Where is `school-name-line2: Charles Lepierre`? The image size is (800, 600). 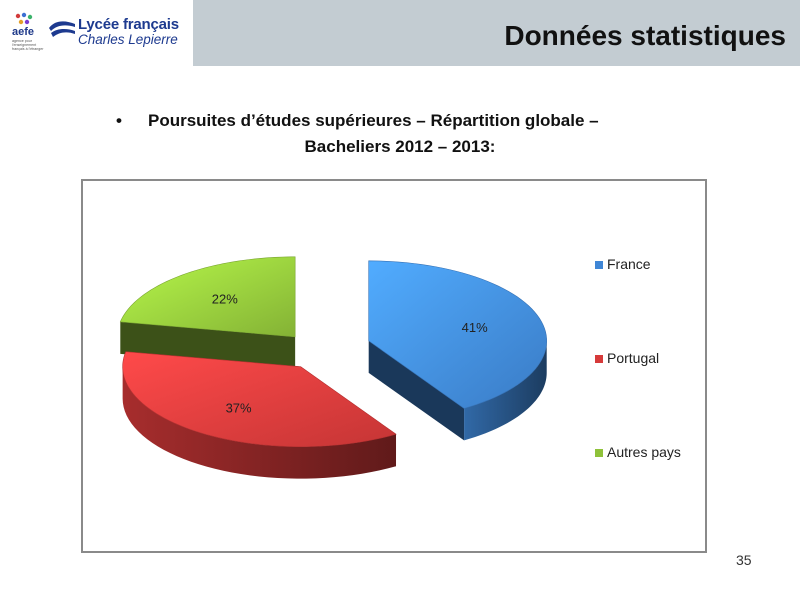 school-name-line2: Charles Lepierre is located at coordinates (128, 39).